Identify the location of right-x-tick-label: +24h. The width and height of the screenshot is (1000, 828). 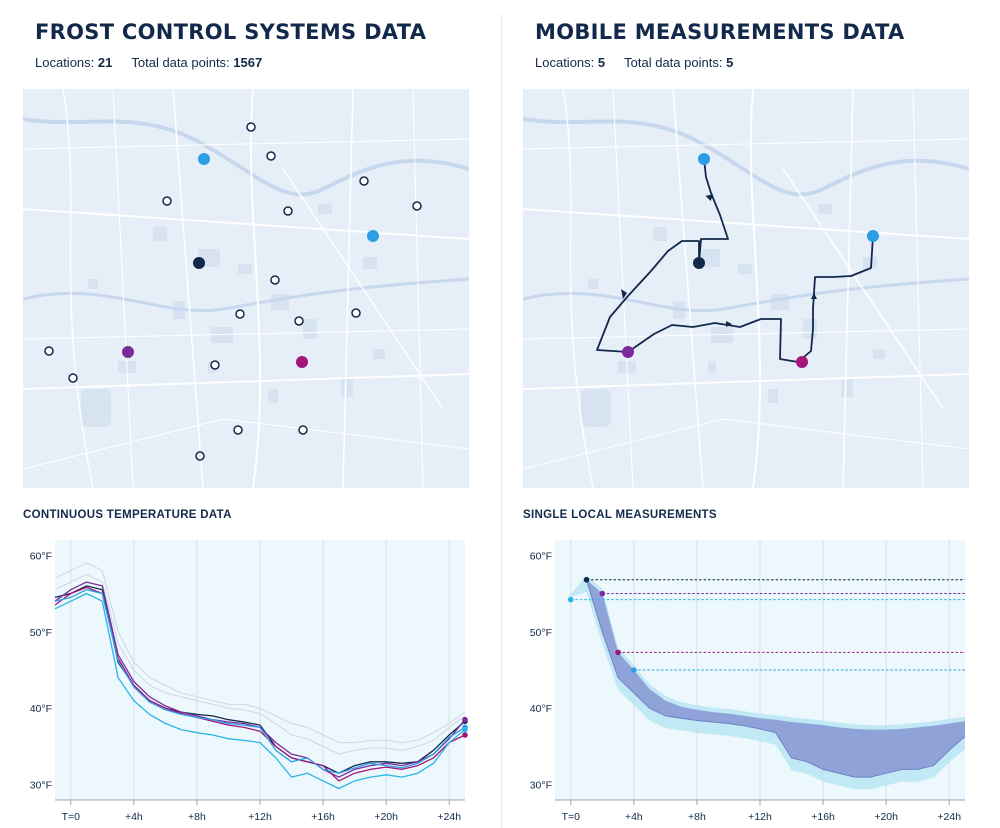
(949, 817).